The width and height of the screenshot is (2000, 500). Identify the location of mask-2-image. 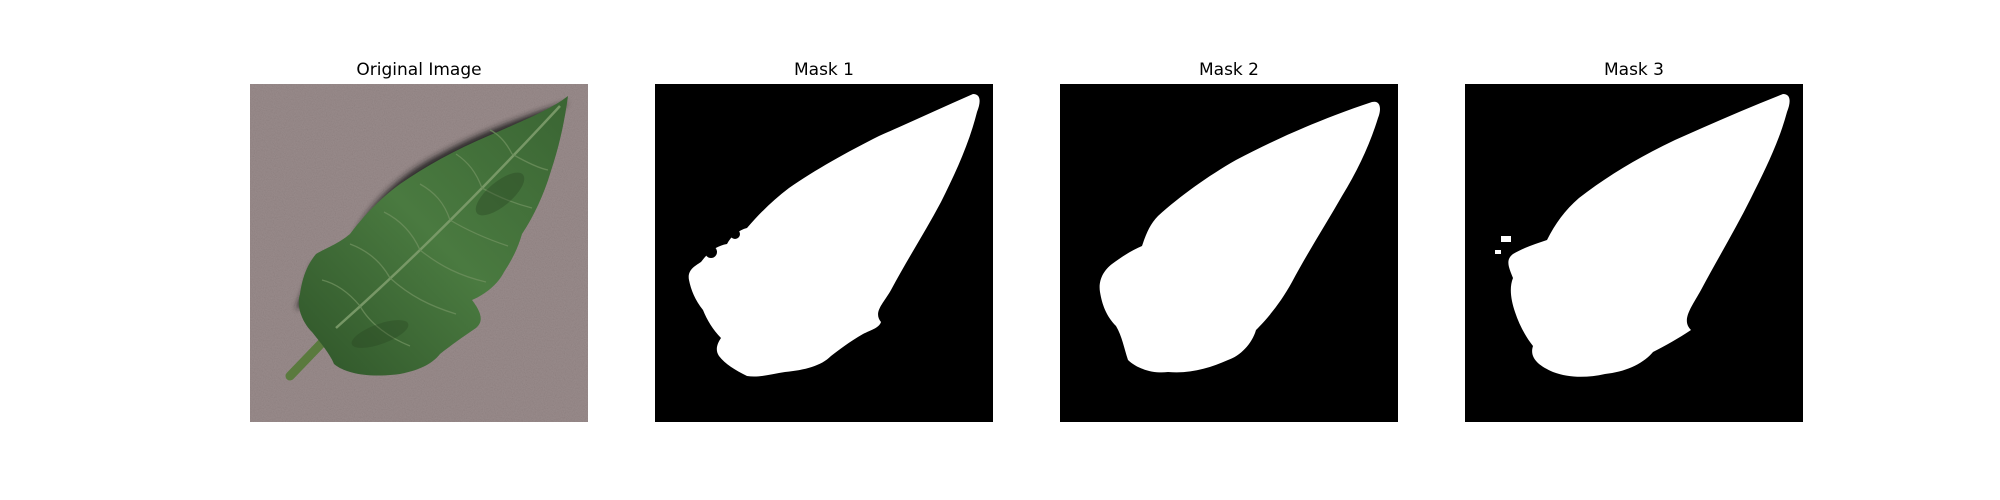
(1229, 253).